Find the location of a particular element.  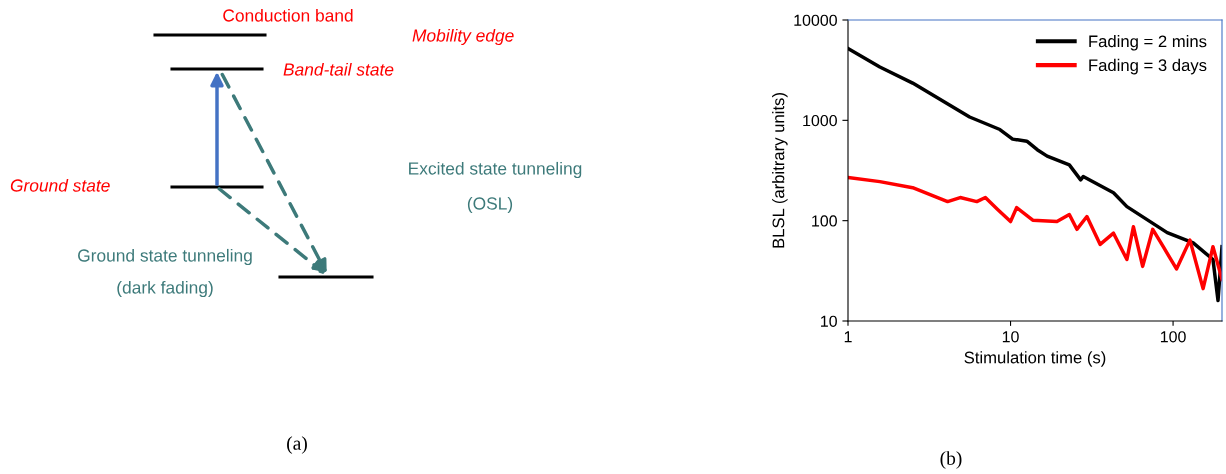

text: (a) is located at coordinates (297, 445).